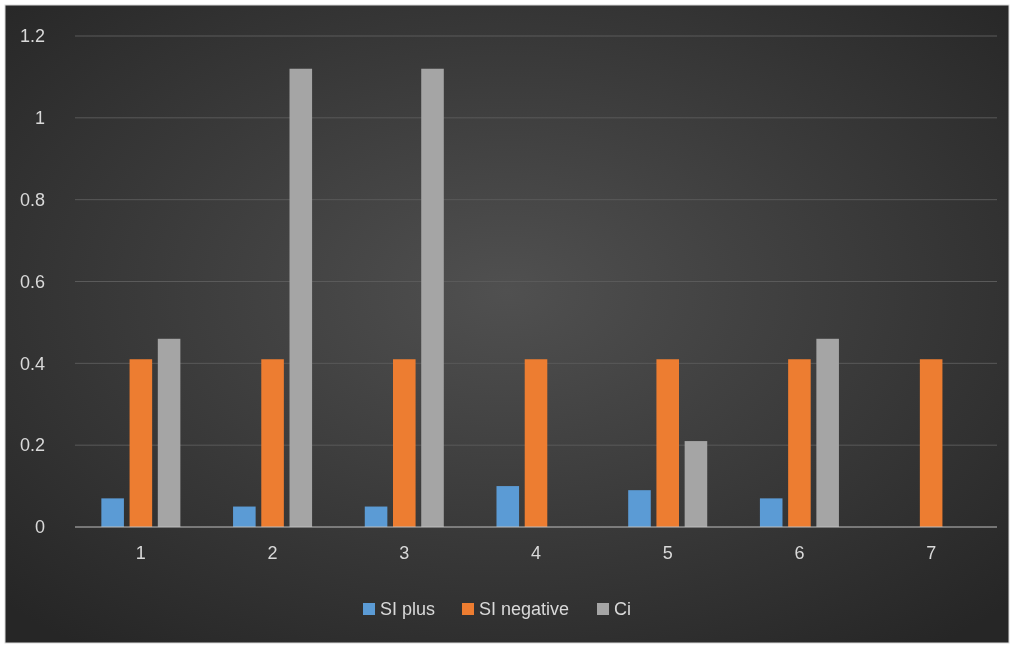 The width and height of the screenshot is (1014, 648). What do you see at coordinates (408, 609) in the screenshot?
I see `legend-label: SI plus` at bounding box center [408, 609].